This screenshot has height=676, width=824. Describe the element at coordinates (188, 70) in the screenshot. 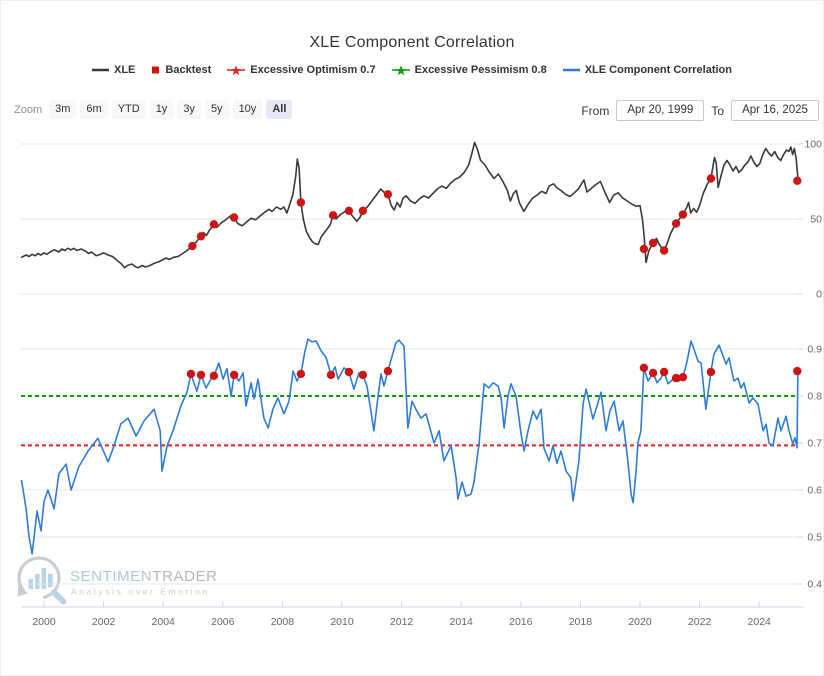

I see `legend-item-label: Backtest` at that location.